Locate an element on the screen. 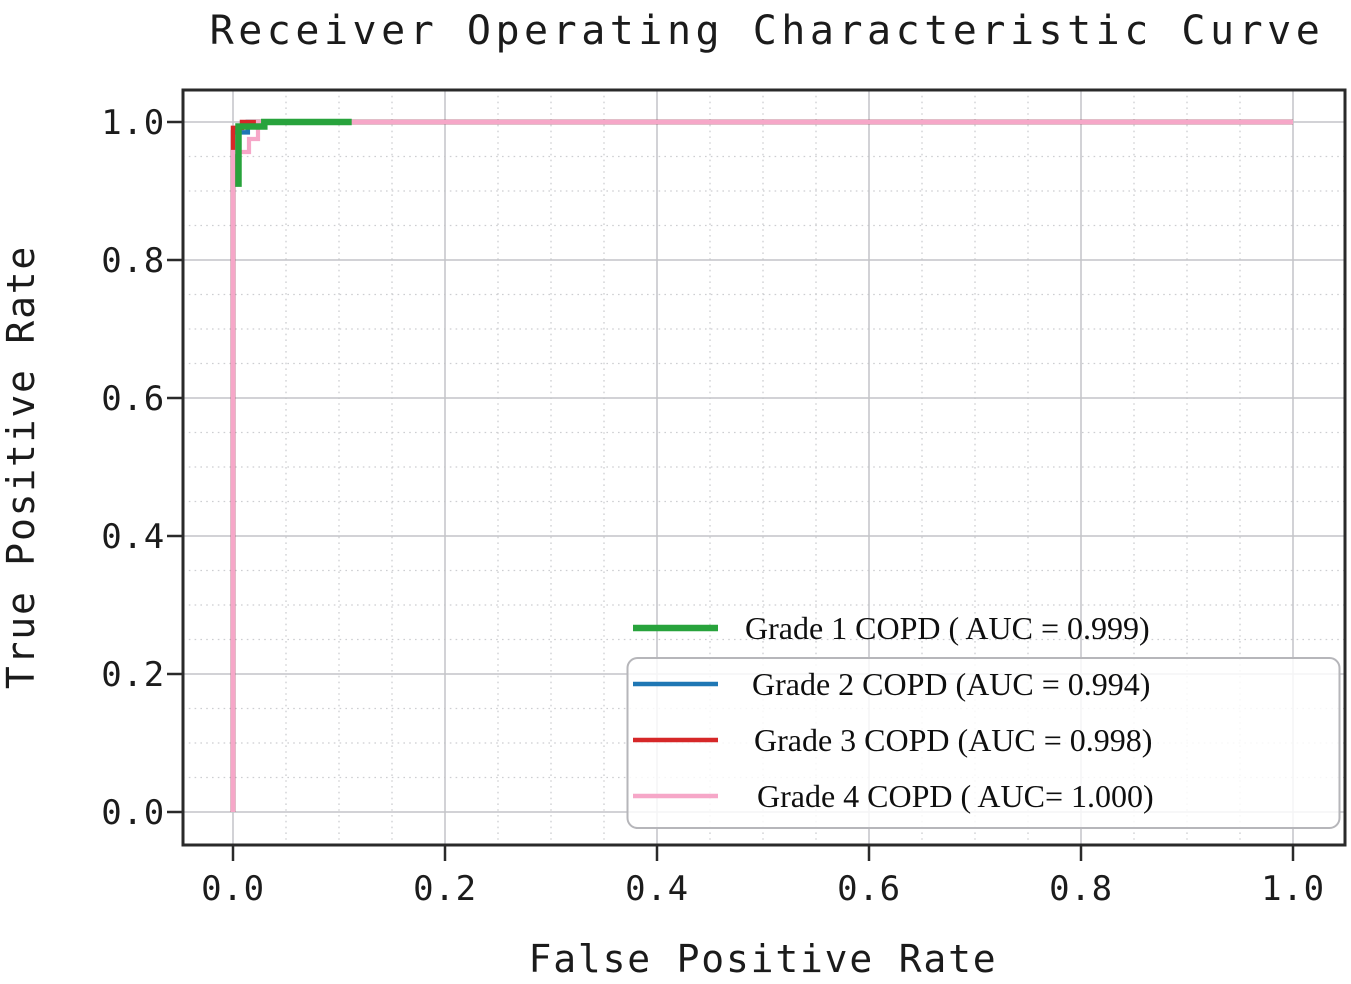 The width and height of the screenshot is (1351, 984). x-tick-label: 1.0 is located at coordinates (1293, 889).